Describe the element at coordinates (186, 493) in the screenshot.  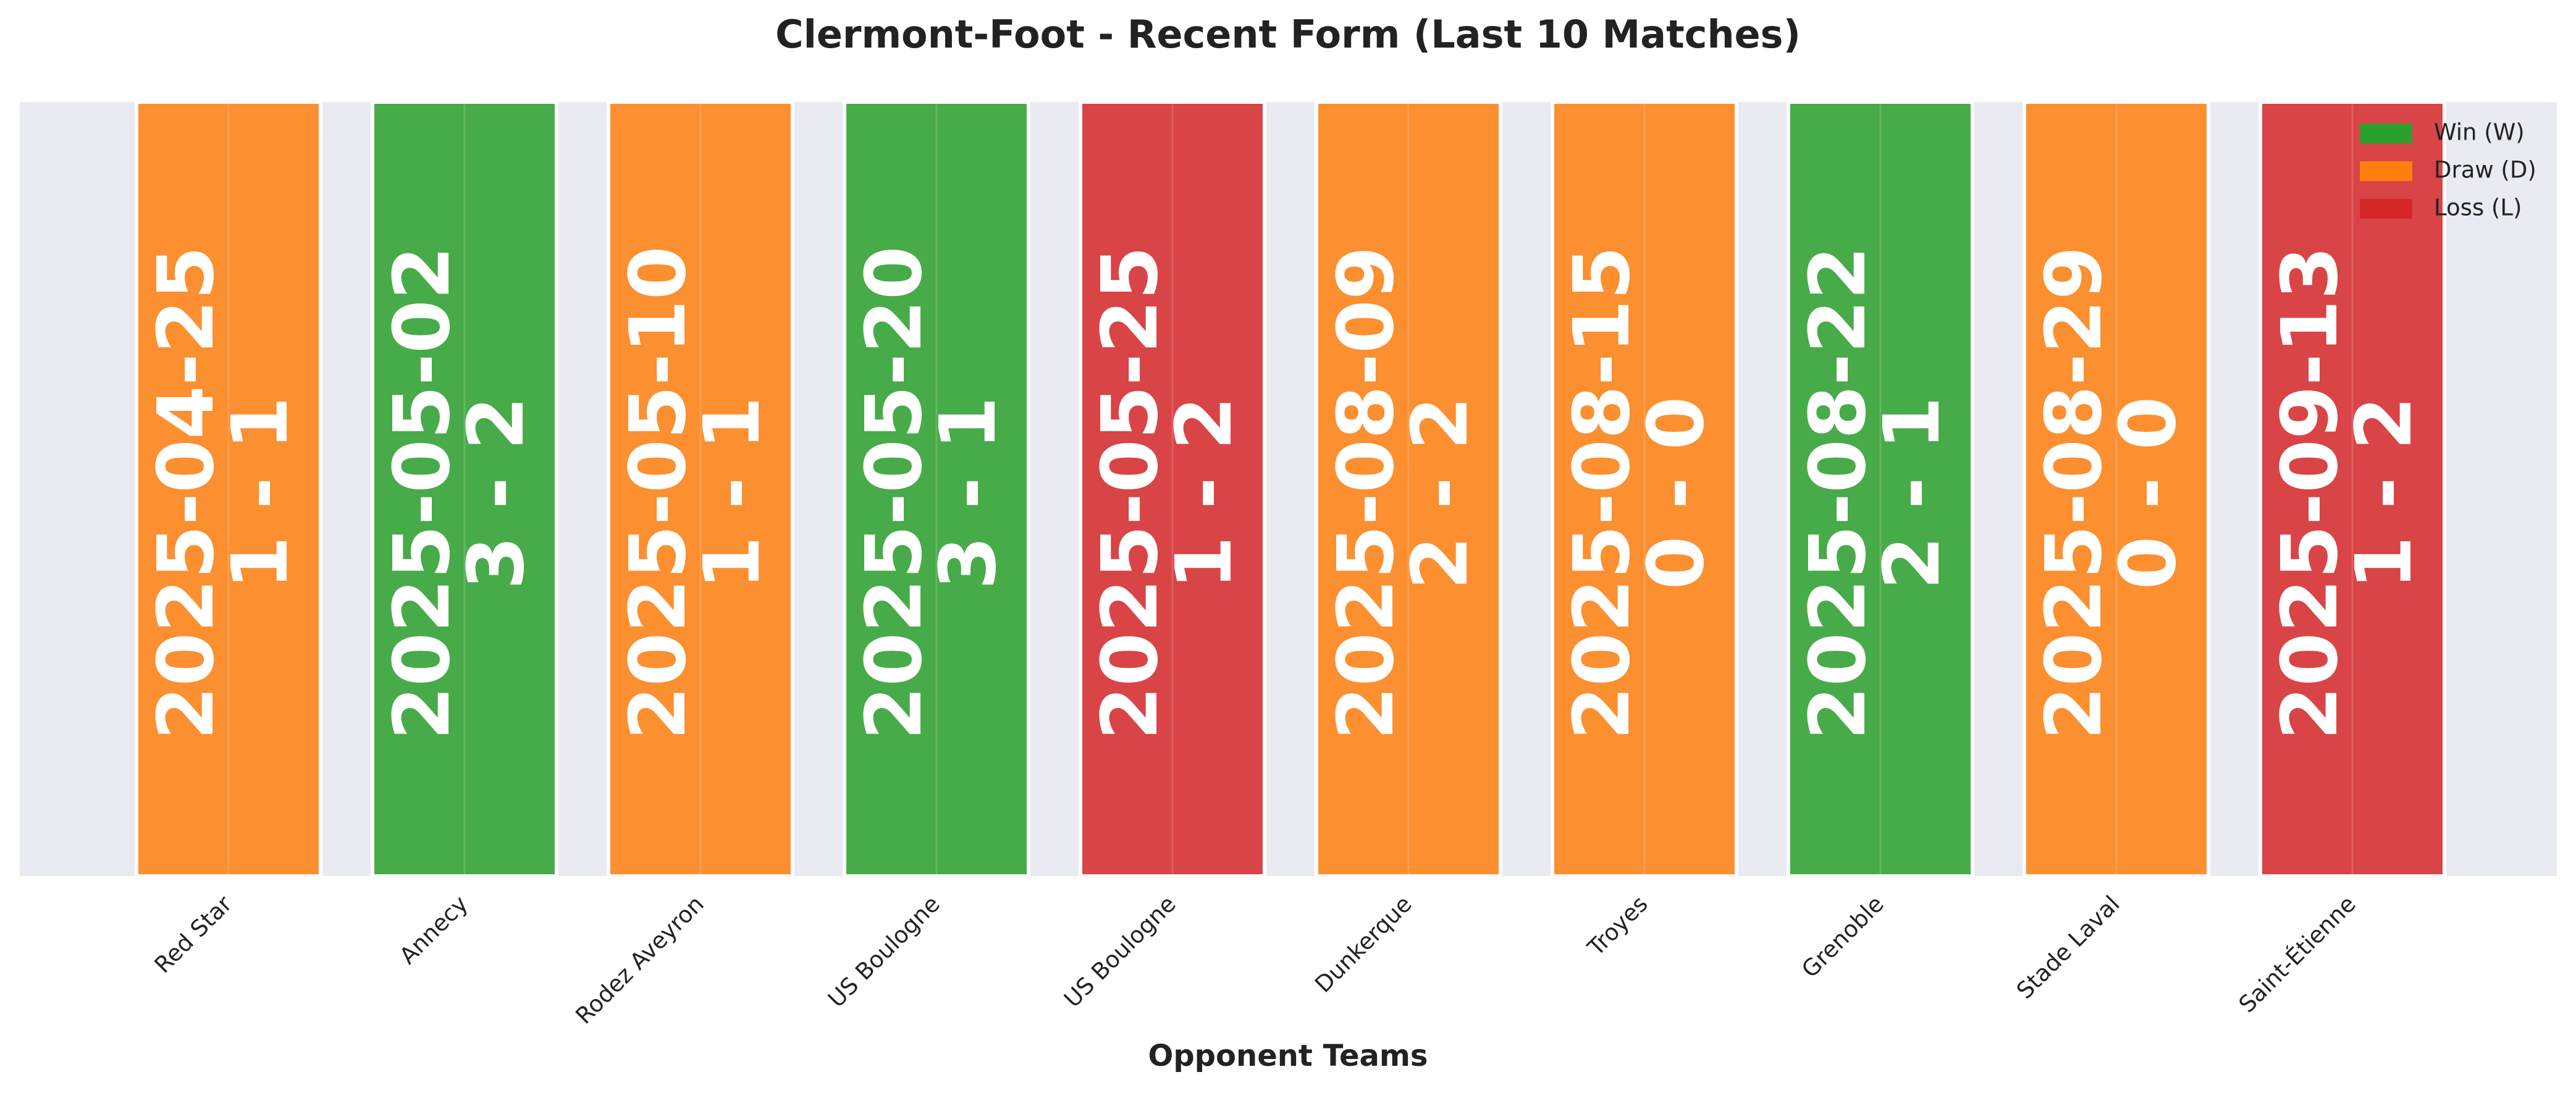
I see `match-date: 2025-04-25` at that location.